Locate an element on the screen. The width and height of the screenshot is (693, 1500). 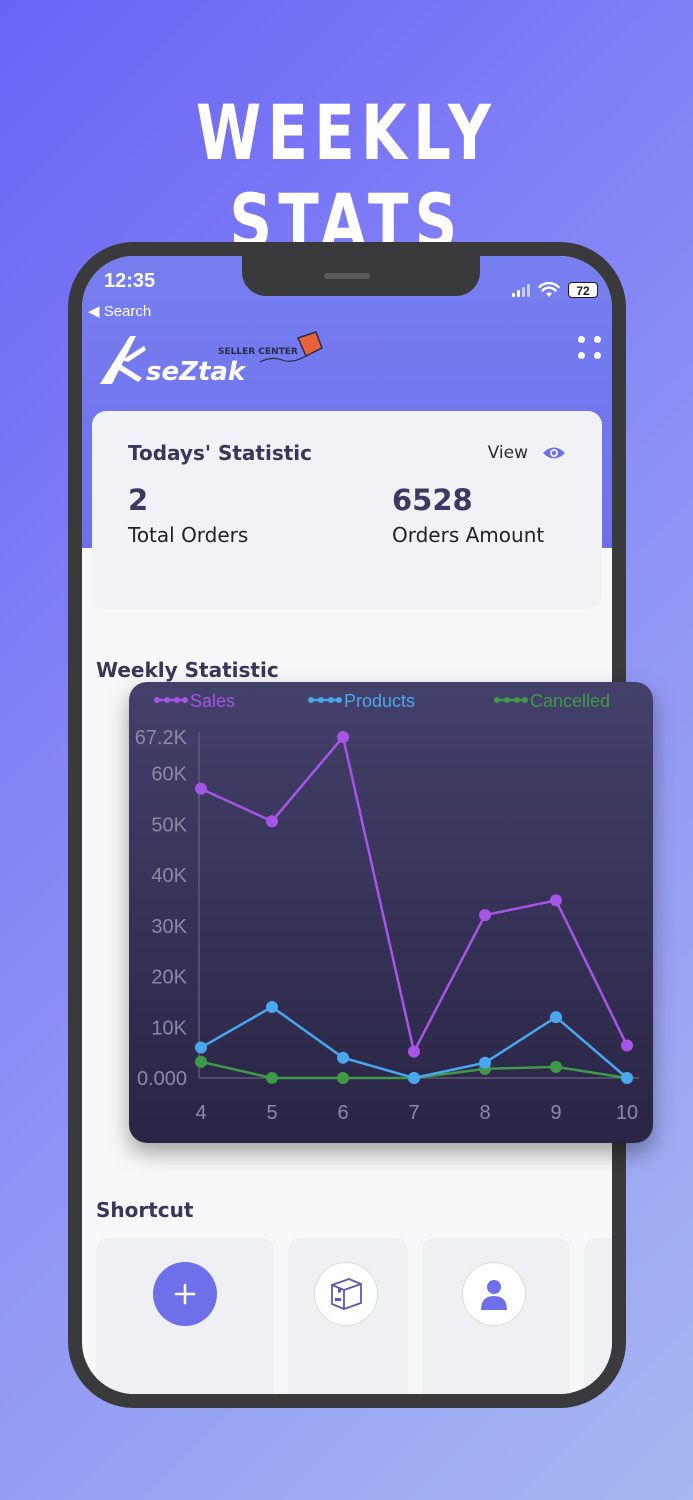
x-tick-label: 8 is located at coordinates (484, 1113).